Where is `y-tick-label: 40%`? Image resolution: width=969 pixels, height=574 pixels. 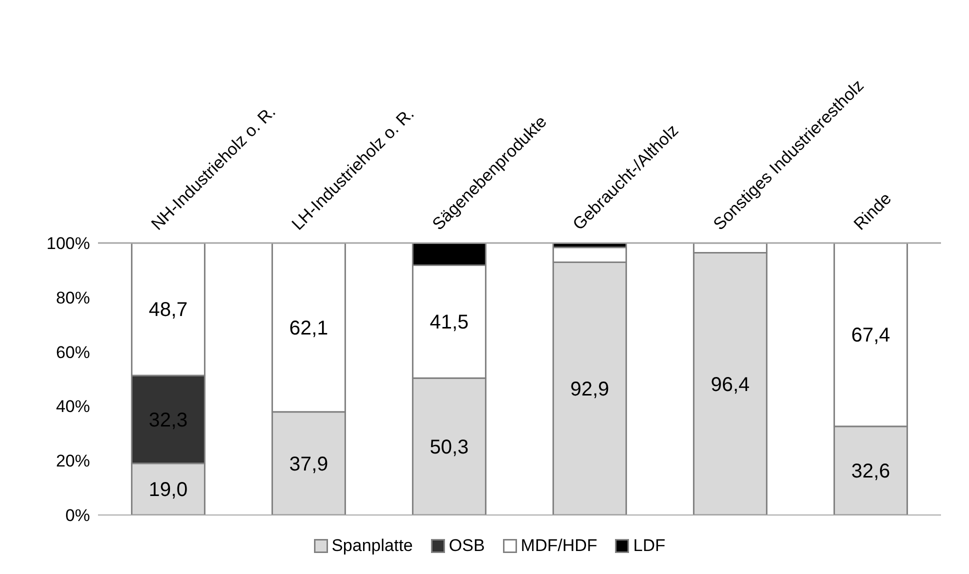
y-tick-label: 40% is located at coordinates (73, 406).